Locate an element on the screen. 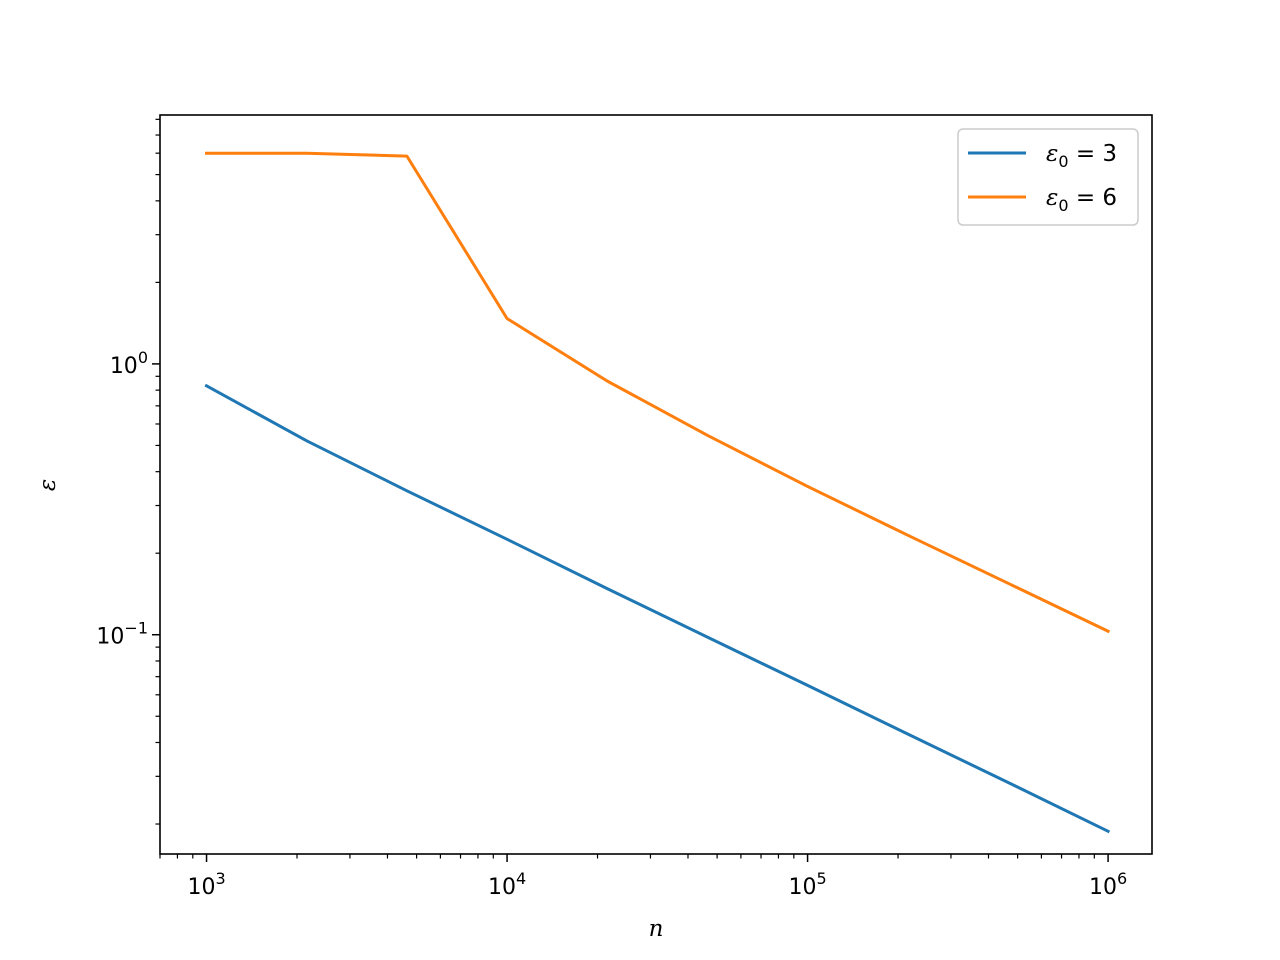 This screenshot has height=960, width=1280. y-tick-label: 10⁰ is located at coordinates (129, 363).